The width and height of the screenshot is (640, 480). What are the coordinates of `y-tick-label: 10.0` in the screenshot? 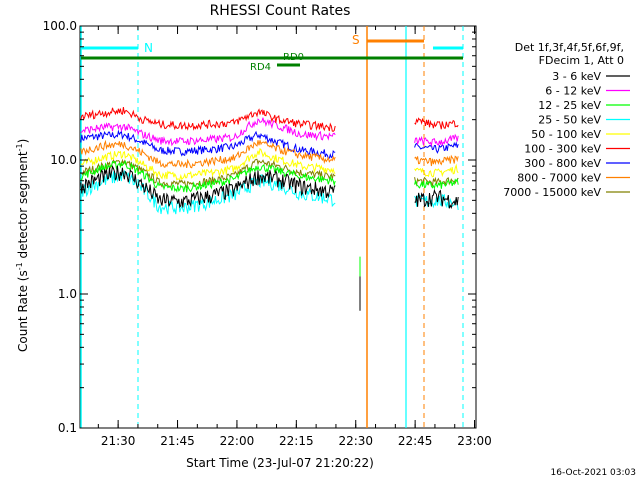 It's located at (63, 160).